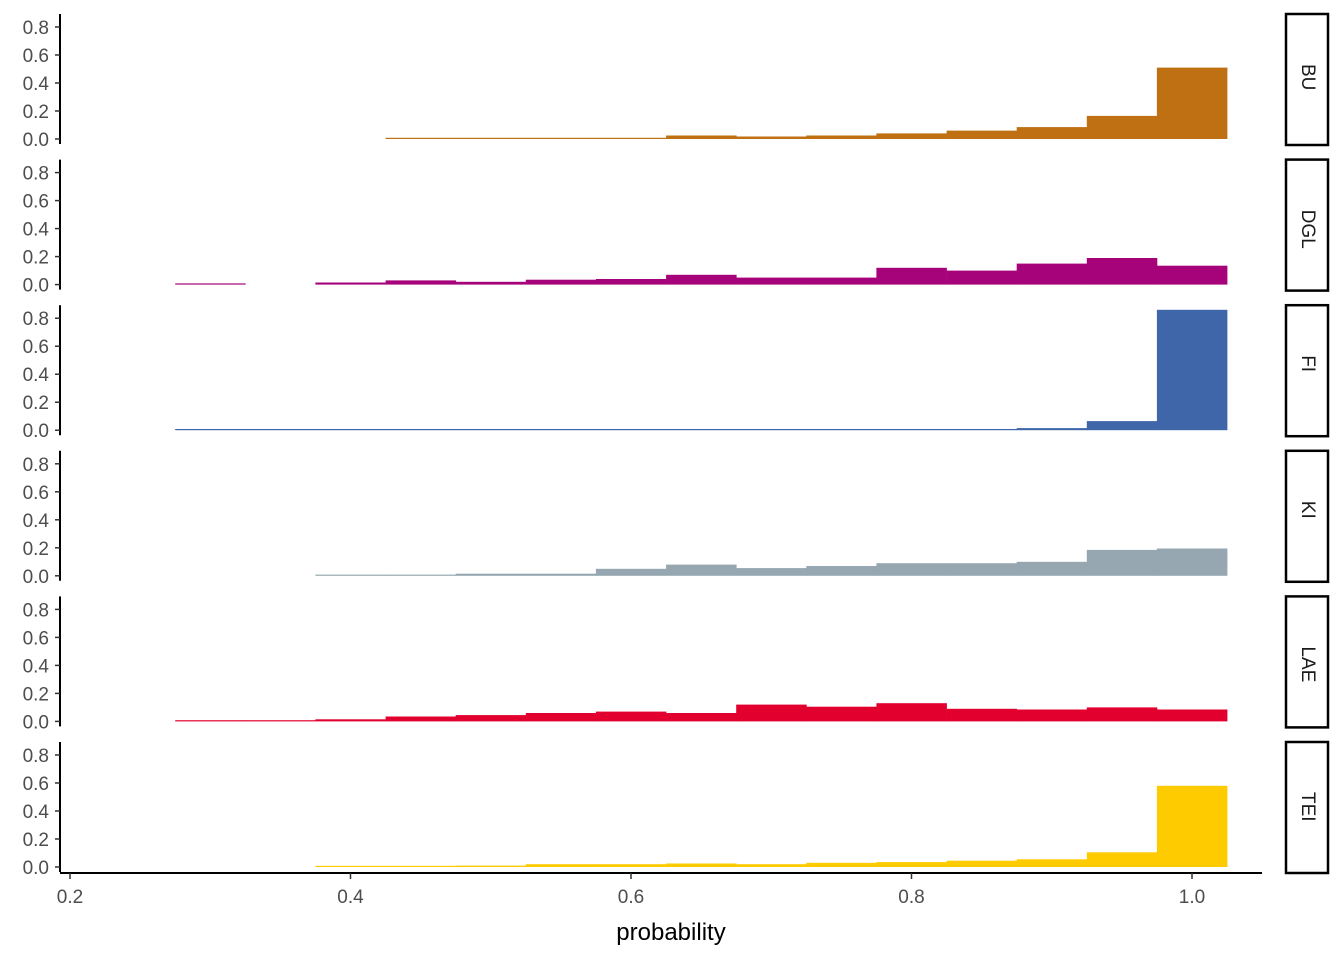 This screenshot has width=1344, height=960. I want to click on strip-label: KI, so click(1307, 510).